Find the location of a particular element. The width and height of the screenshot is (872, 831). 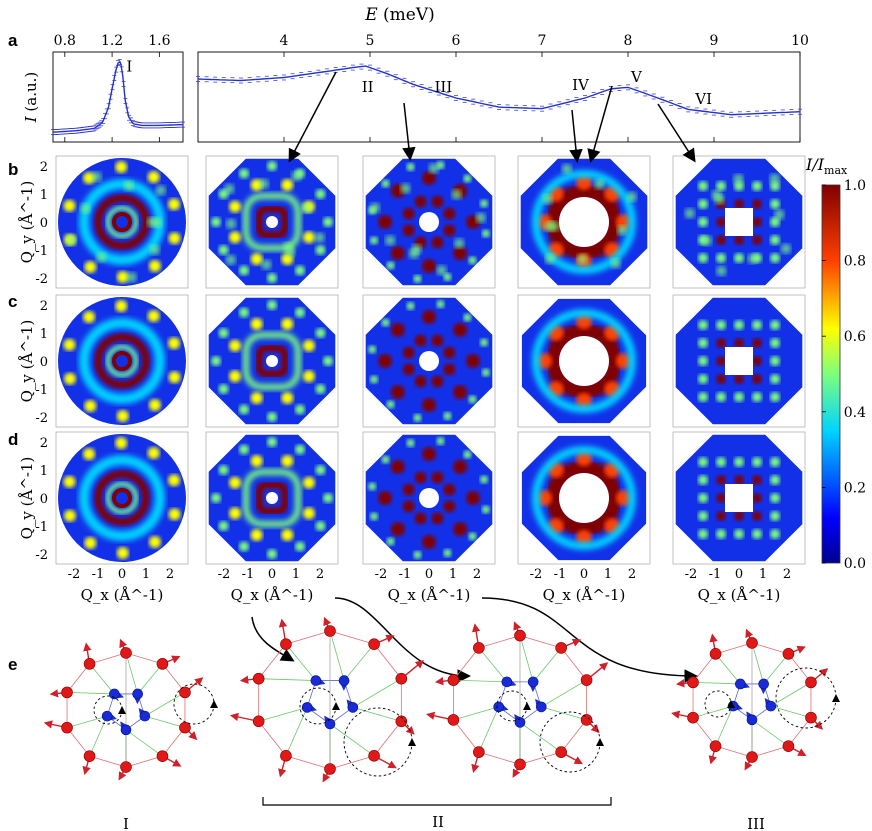

x-tick-label: 10 is located at coordinates (800, 41).